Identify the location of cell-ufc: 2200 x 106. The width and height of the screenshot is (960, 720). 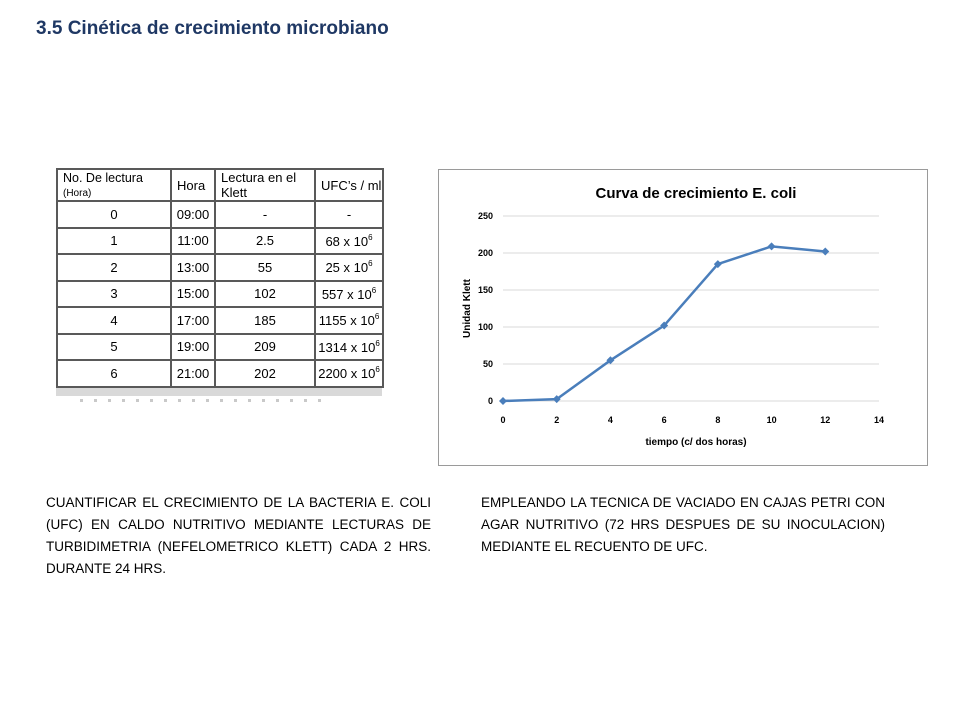
(349, 373).